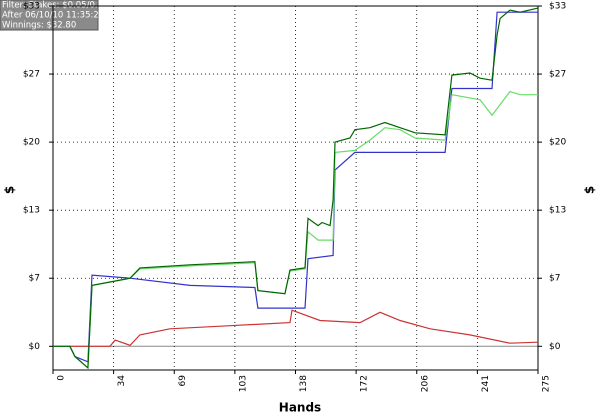 The height and width of the screenshot is (419, 600). I want to click on y-axis-label: $, so click(10, 190).